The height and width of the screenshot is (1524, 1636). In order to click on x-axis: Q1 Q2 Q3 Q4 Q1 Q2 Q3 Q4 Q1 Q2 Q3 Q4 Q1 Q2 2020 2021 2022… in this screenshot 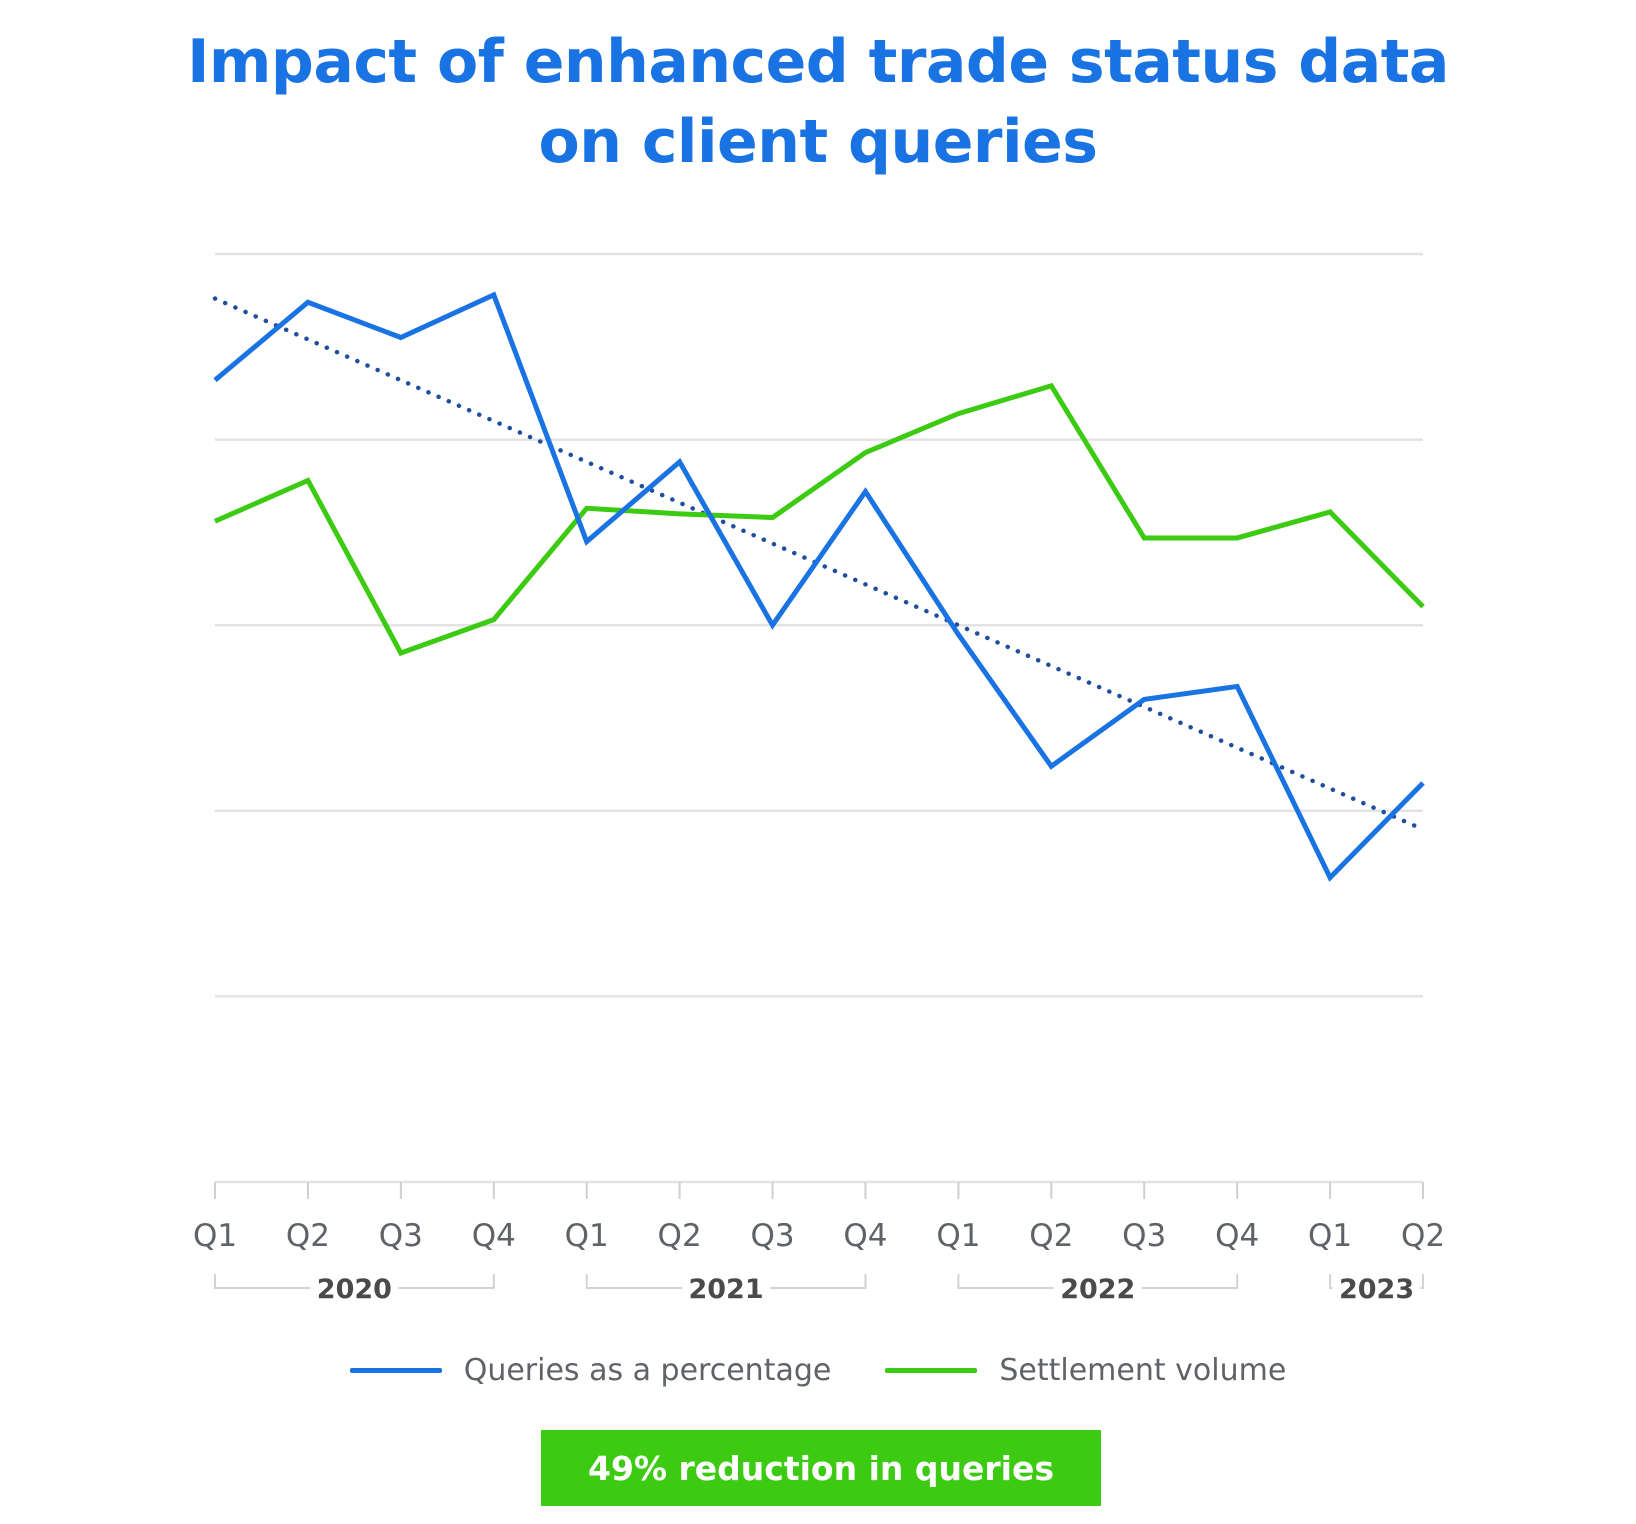, I will do `click(819, 1242)`.